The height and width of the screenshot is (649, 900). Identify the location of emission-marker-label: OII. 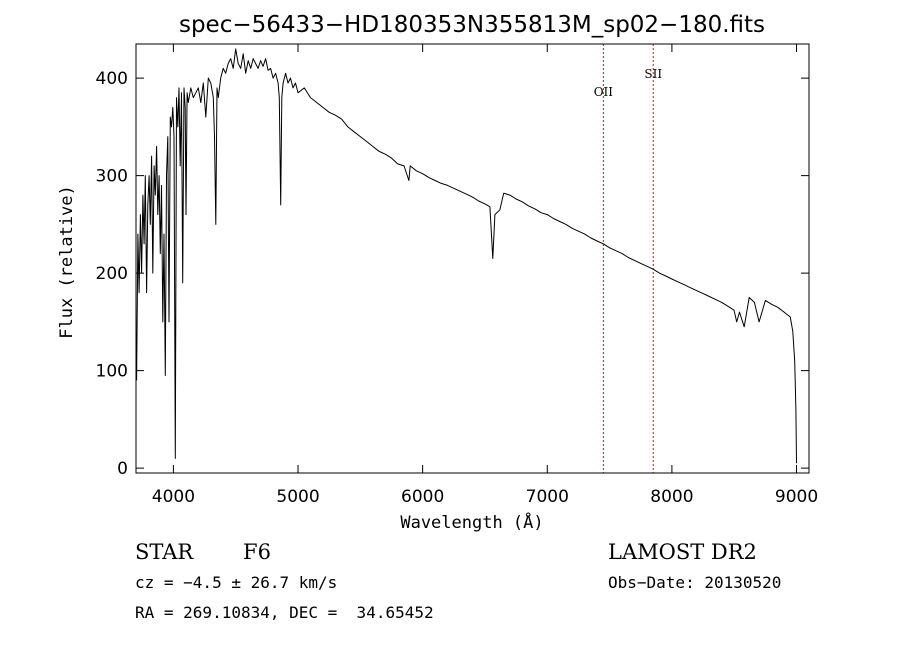
(604, 92).